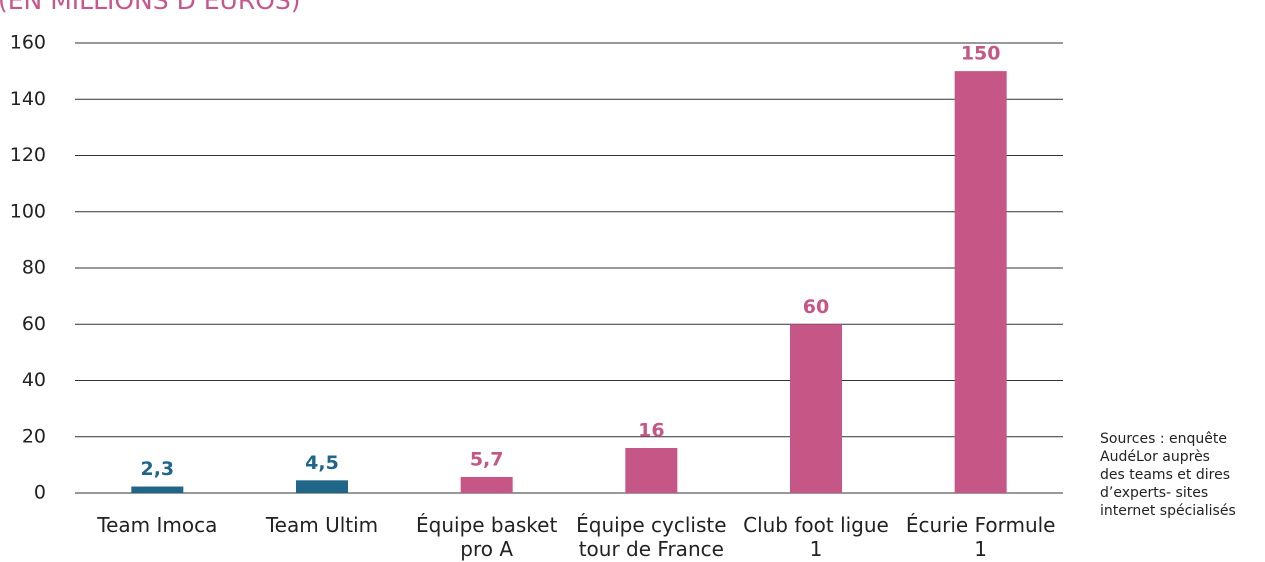 This screenshot has width=1265, height=562. Describe the element at coordinates (34, 380) in the screenshot. I see `y-tick-label: 40` at that location.